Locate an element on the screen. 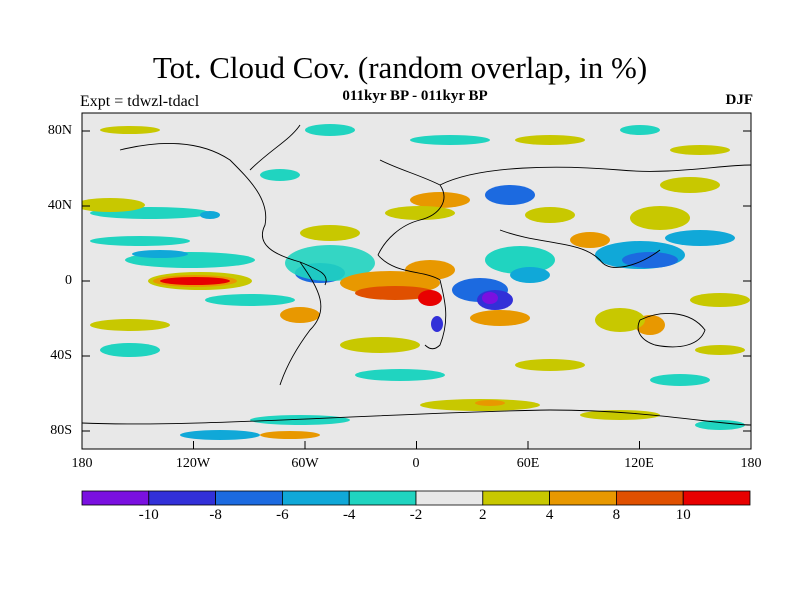  colorbar-label: 2 is located at coordinates (483, 515).